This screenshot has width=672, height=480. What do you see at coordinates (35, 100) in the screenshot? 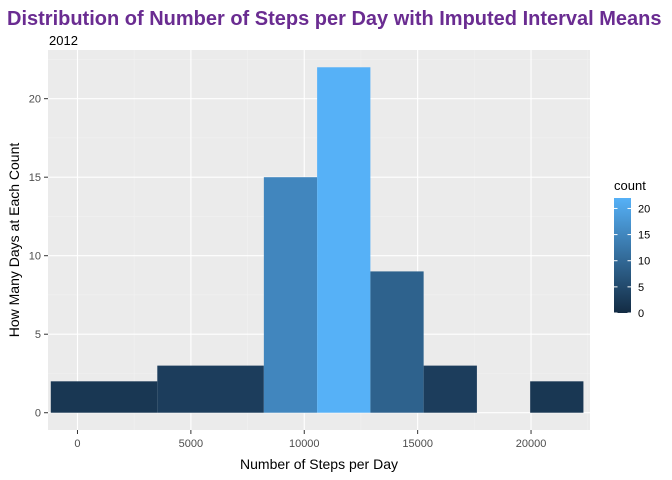
I see `y-tick-label: 20` at bounding box center [35, 100].